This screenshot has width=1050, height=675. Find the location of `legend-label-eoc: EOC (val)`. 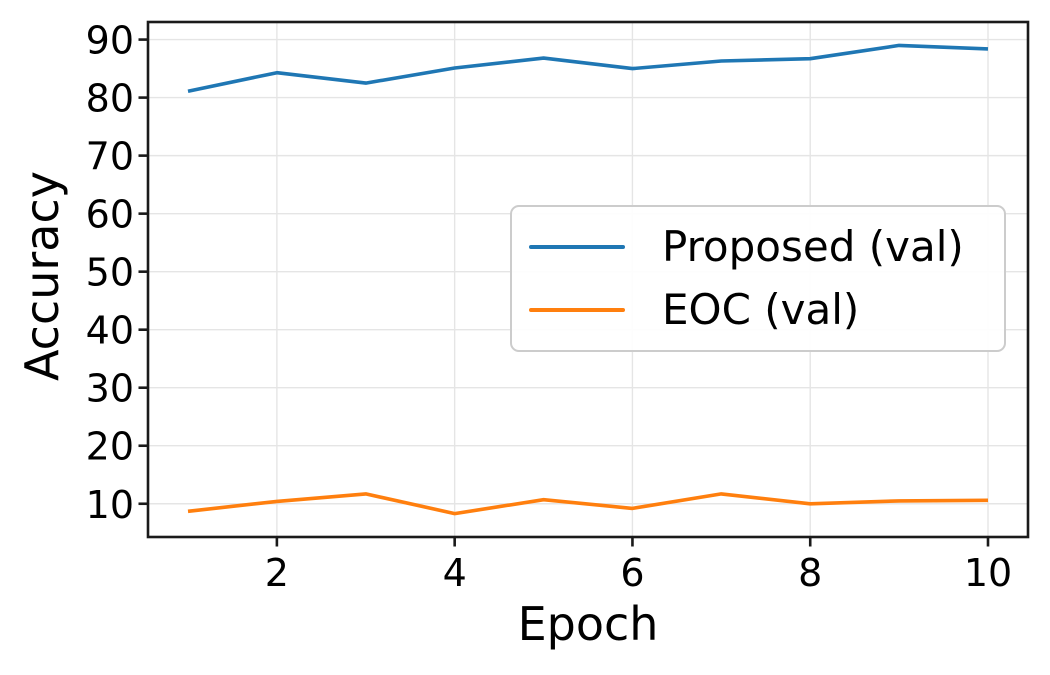

legend-label-eoc: EOC (val) is located at coordinates (761, 310).